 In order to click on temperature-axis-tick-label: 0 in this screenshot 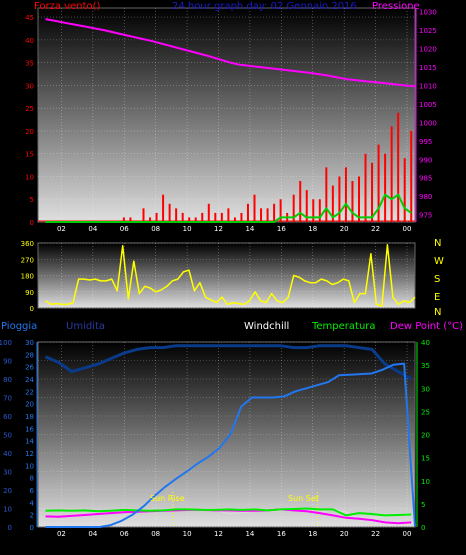, I will do `click(423, 528)`.